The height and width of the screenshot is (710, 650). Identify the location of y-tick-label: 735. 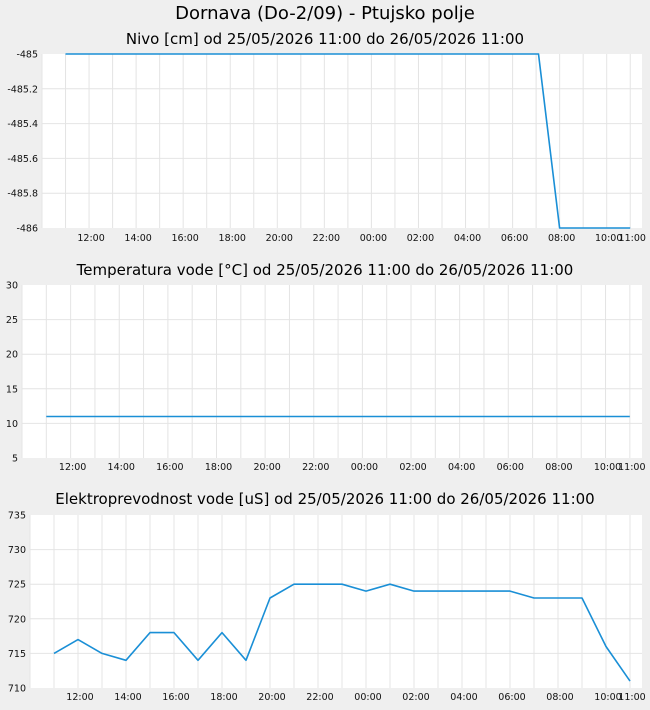
(17, 516).